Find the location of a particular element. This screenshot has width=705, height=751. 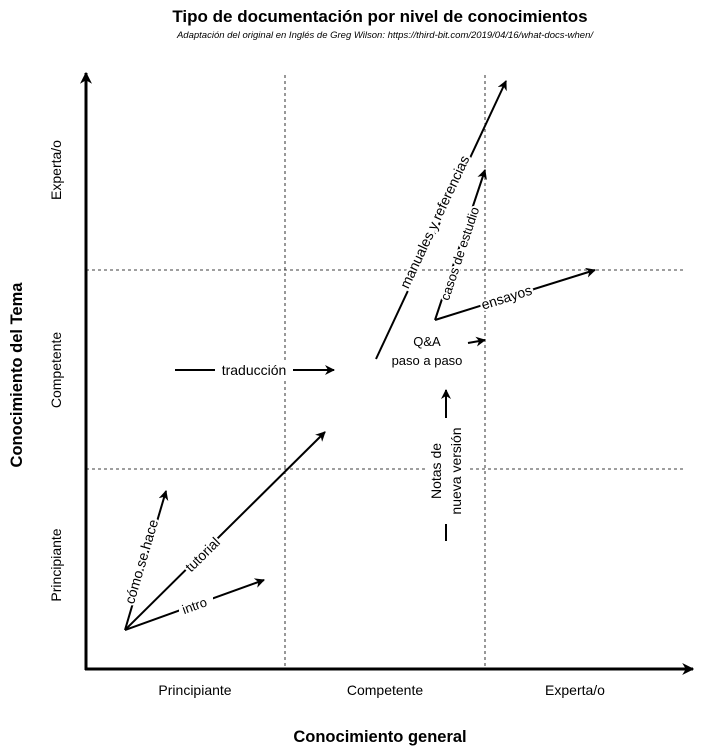

arrow-howto is located at coordinates (146, 560).